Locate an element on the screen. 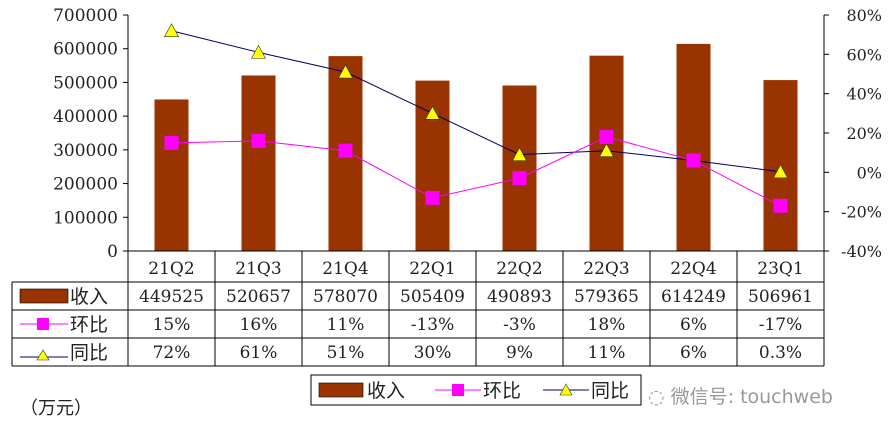  data-label: 578070 is located at coordinates (345, 297).